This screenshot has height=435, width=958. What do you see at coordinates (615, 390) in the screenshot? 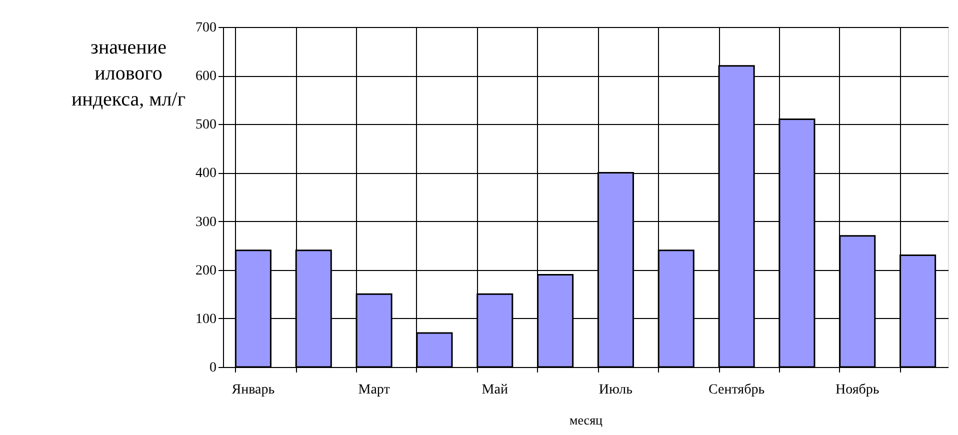
I see `x-tick-label: Июль` at bounding box center [615, 390].